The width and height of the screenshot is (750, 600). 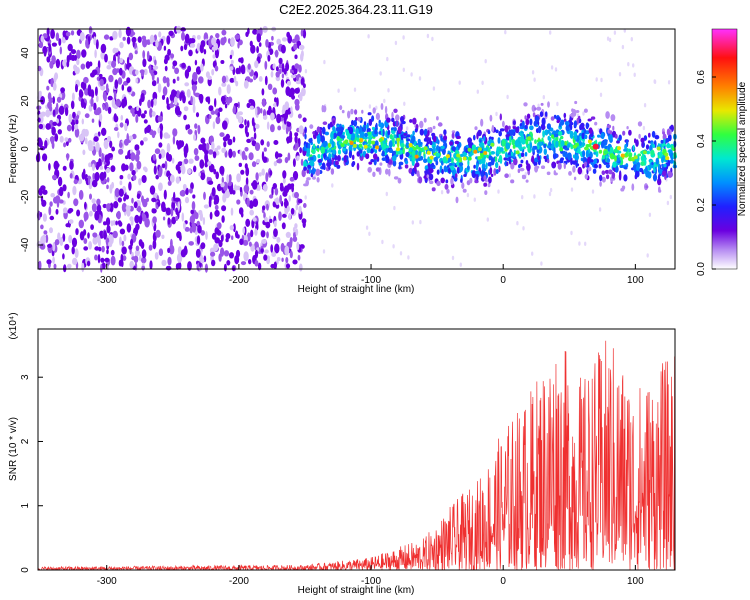 I want to click on y-tick-label: 2, so click(x=25, y=441).